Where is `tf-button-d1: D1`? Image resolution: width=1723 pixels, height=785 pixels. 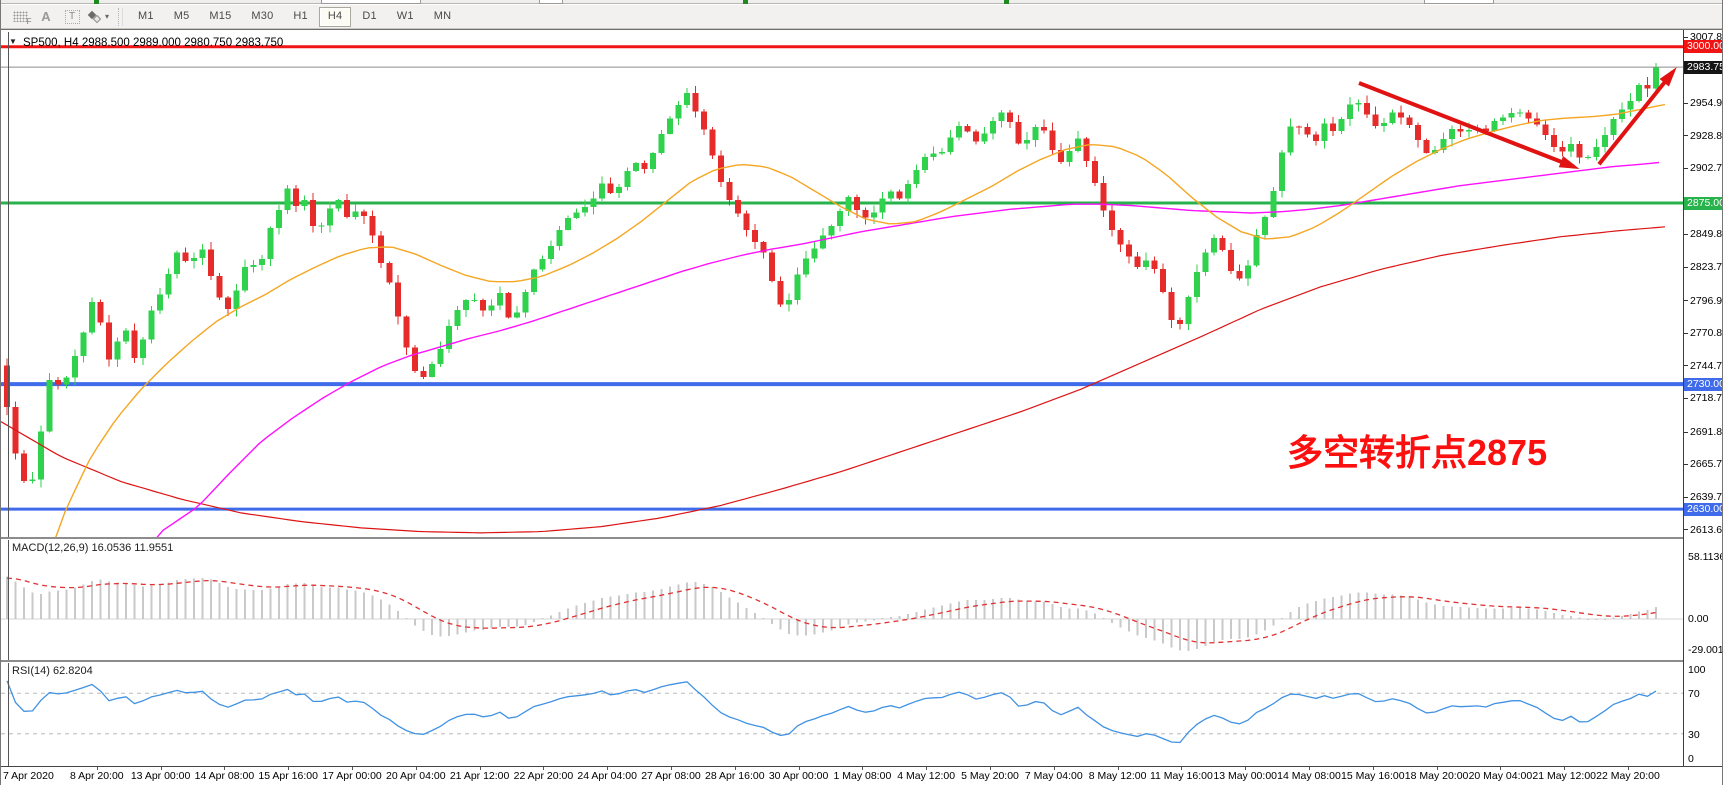
tf-button-d1: D1 is located at coordinates (369, 15).